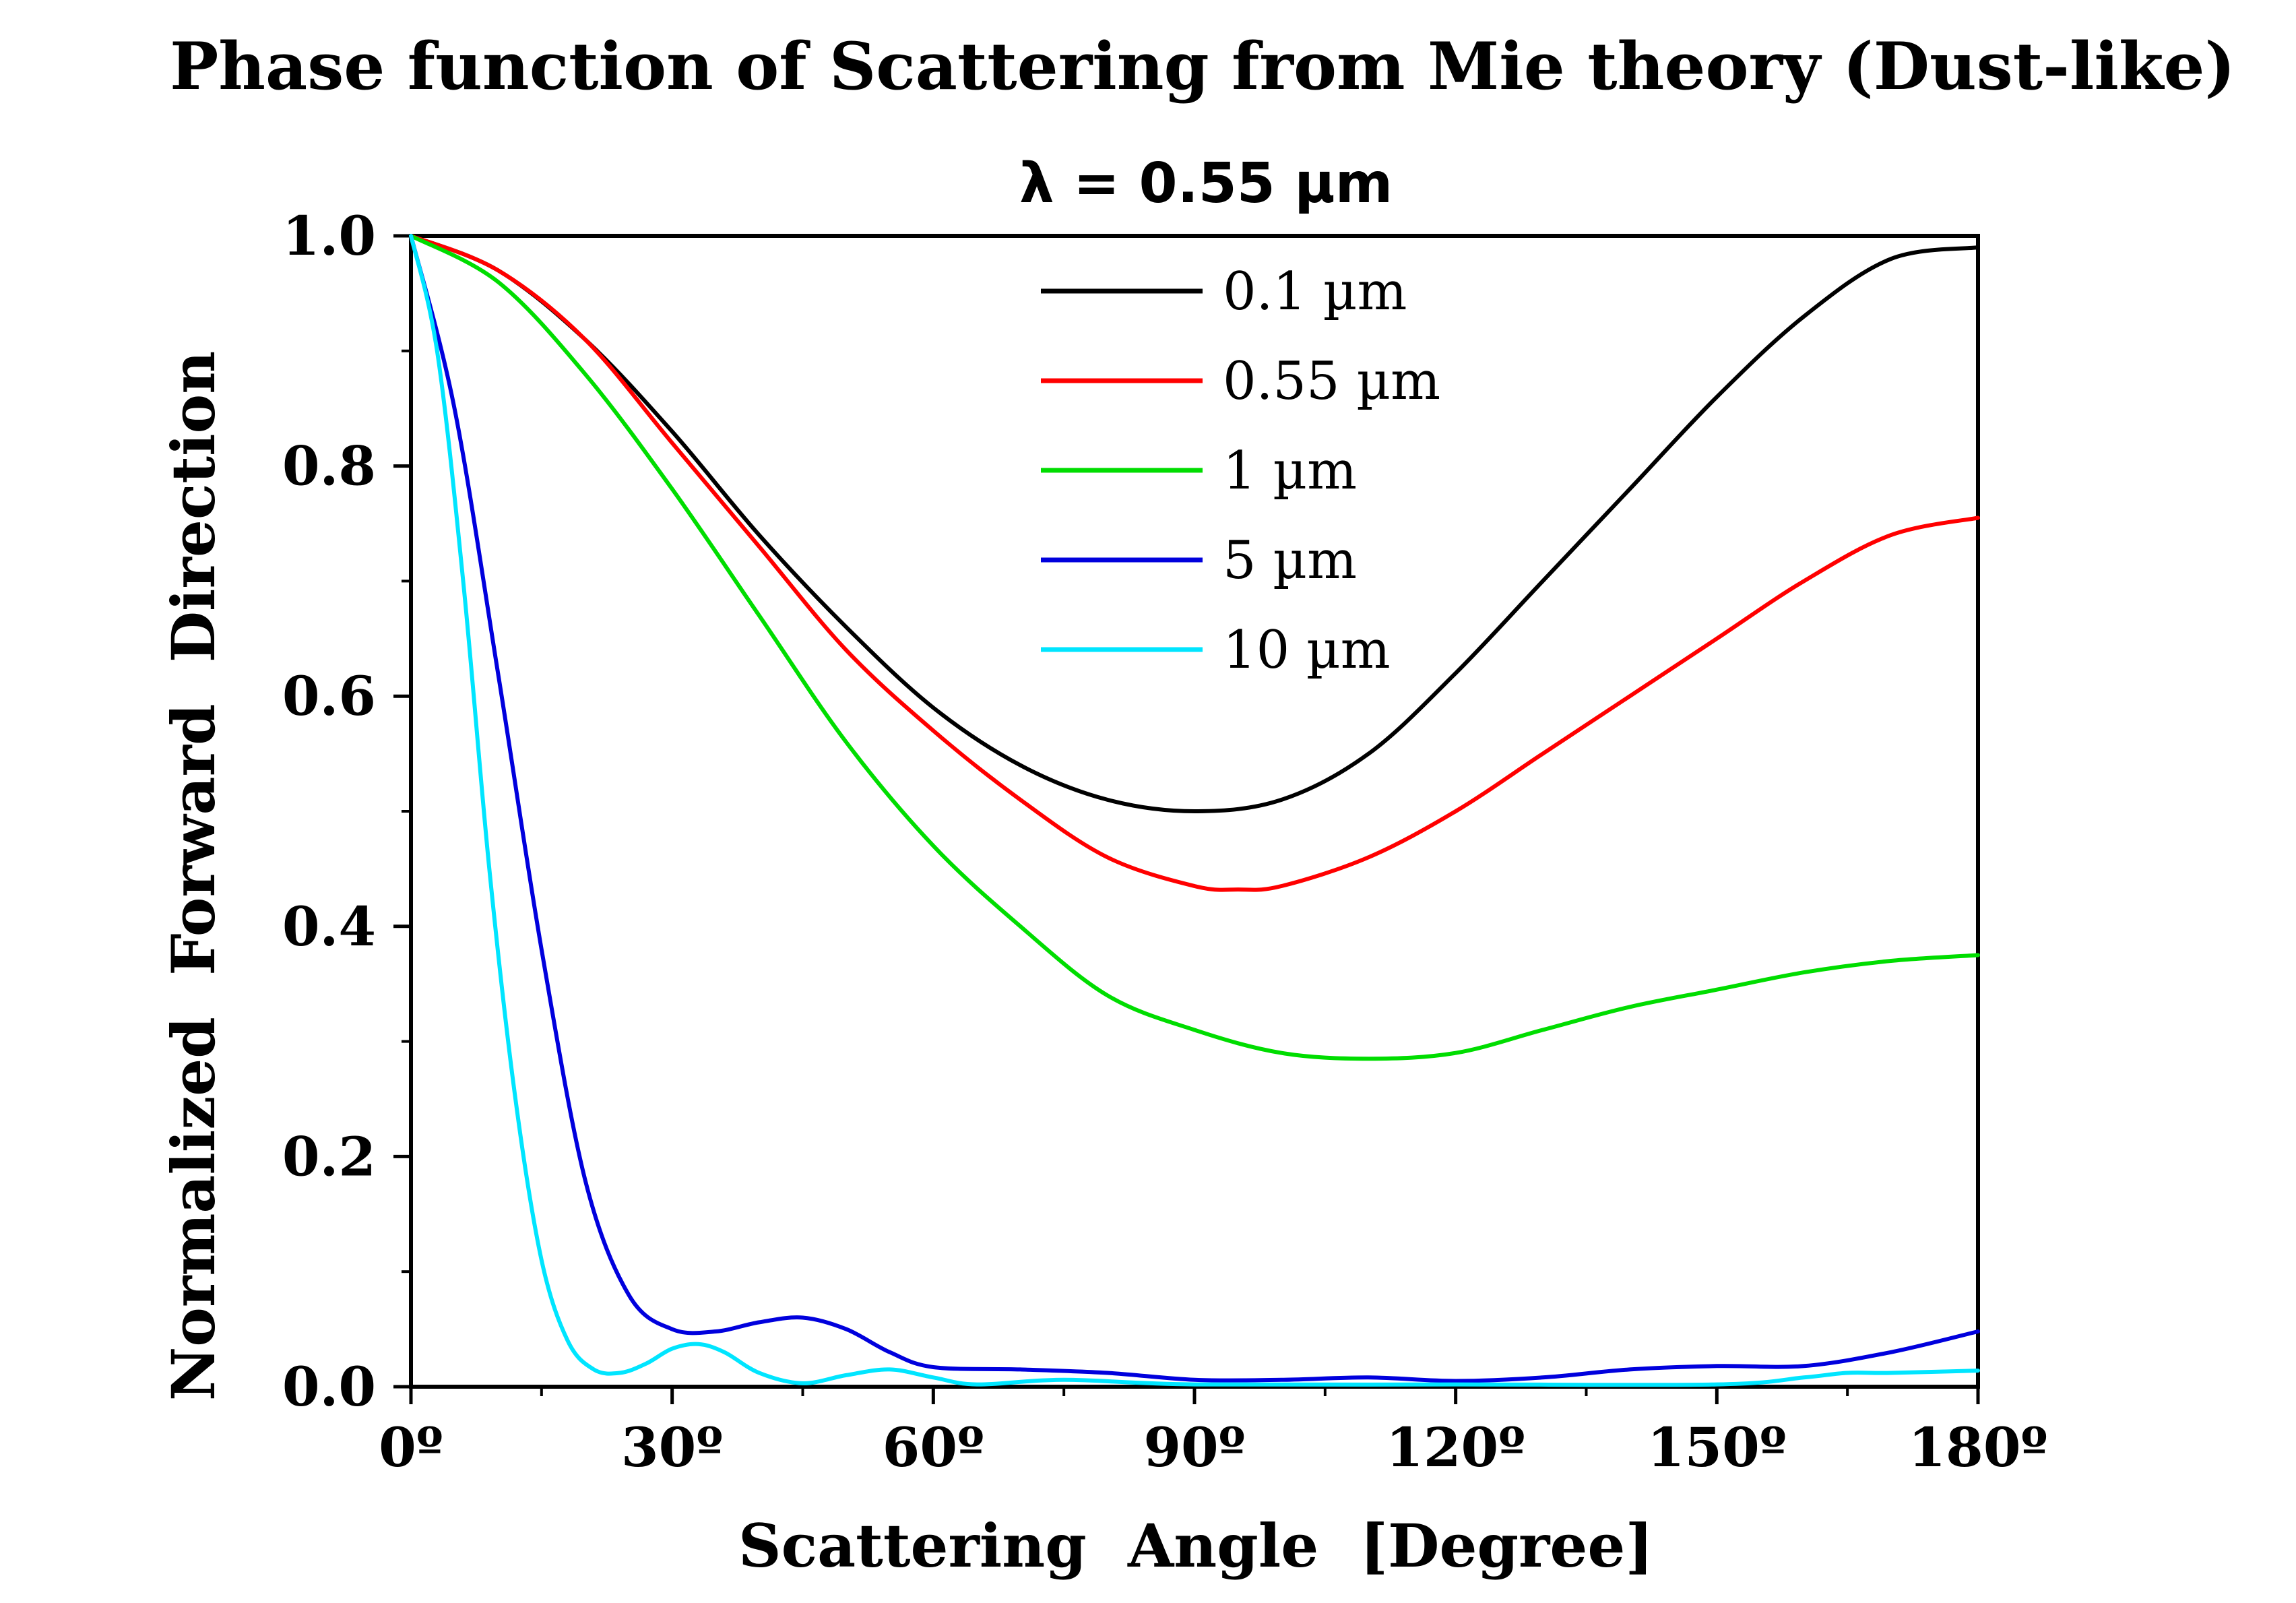 The height and width of the screenshot is (1603, 2296). I want to click on x-axis-ticks: 0º 30º 60º 90º 120º 150º 180º, so click(1213, 1433).